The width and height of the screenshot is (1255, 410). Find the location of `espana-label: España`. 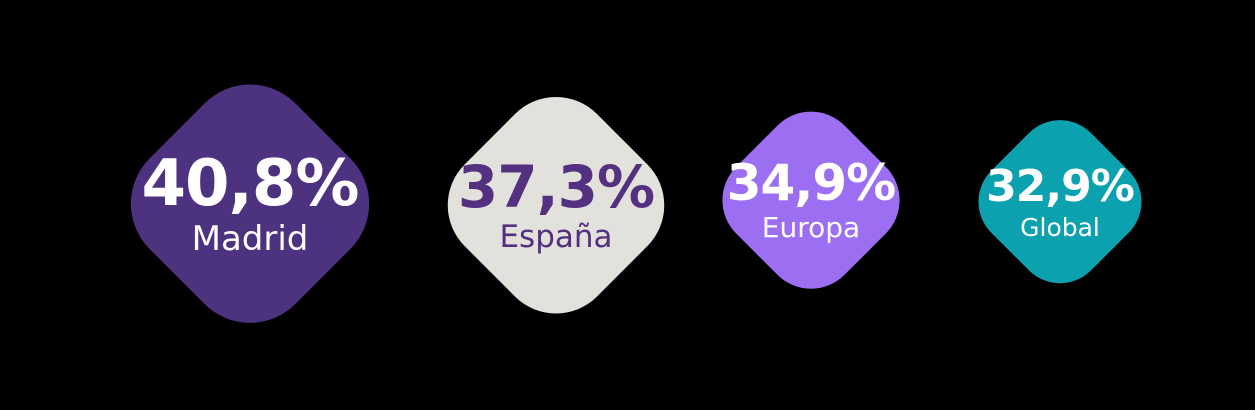

espana-label: España is located at coordinates (556, 236).